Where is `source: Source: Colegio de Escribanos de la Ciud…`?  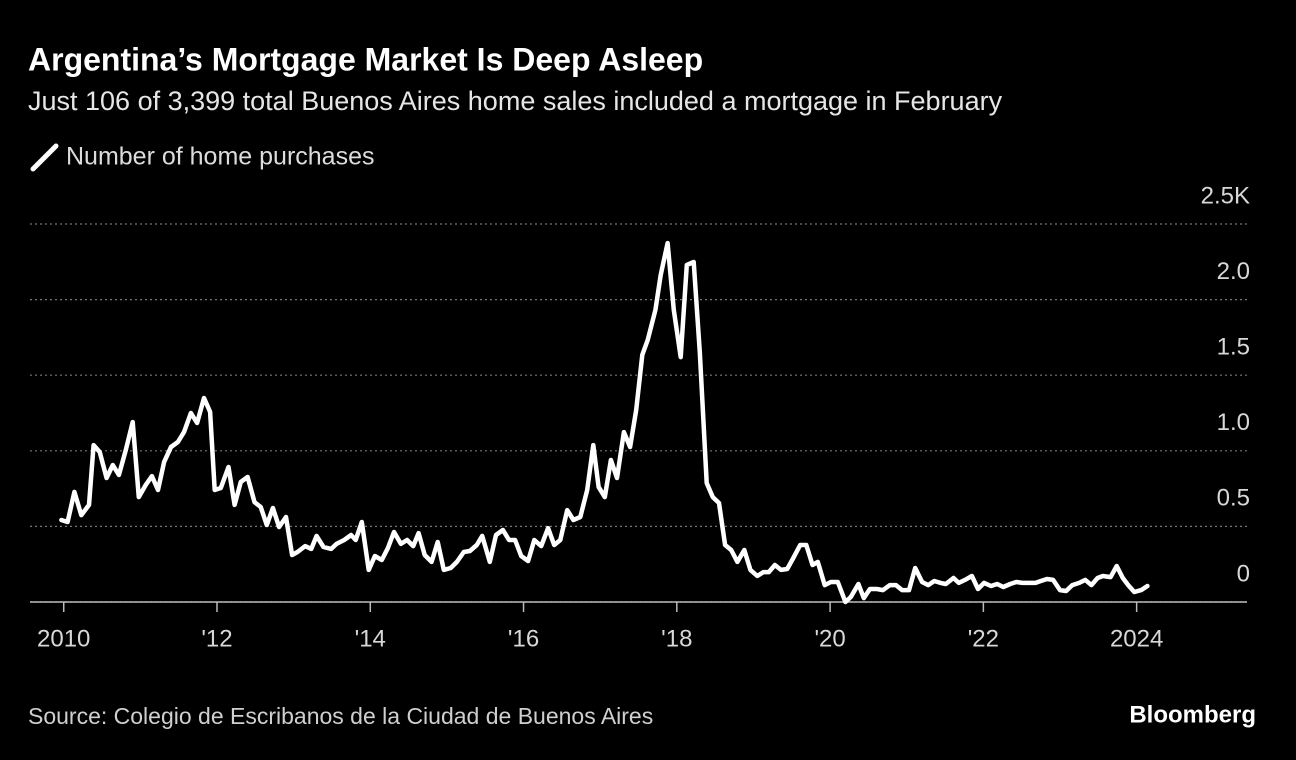 source: Source: Colegio de Escribanos de la Ciud… is located at coordinates (340, 716).